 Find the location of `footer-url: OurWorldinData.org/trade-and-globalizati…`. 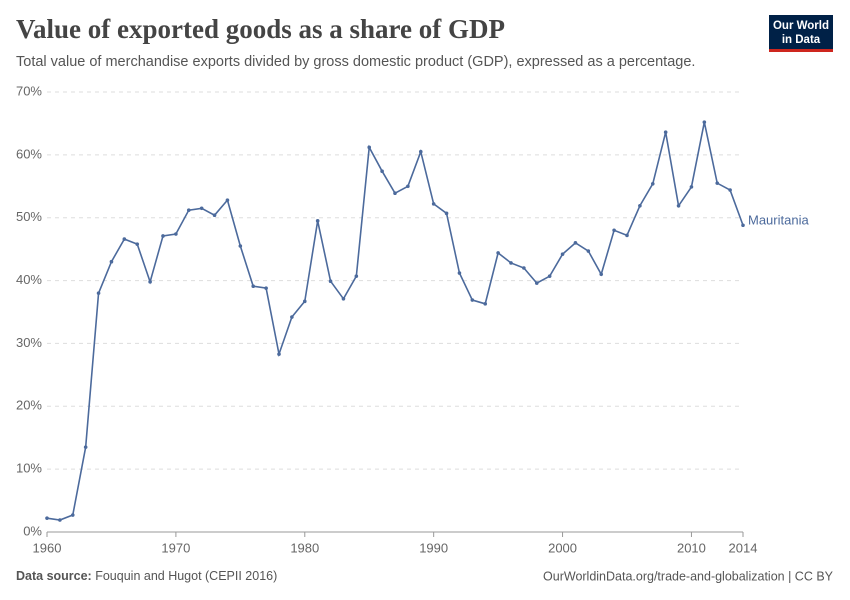

footer-url: OurWorldinData.org/trade-and-globalizati… is located at coordinates (688, 576).